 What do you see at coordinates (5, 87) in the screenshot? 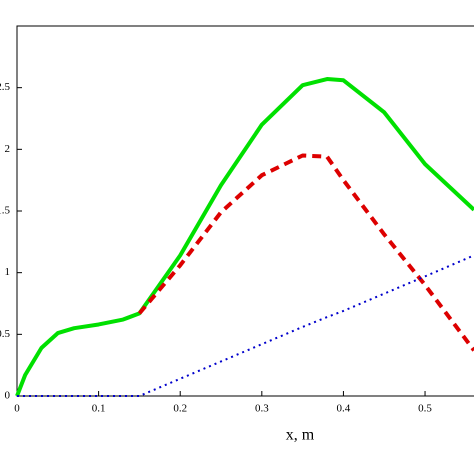
I see `y-tick-label: 2.5` at bounding box center [5, 87].